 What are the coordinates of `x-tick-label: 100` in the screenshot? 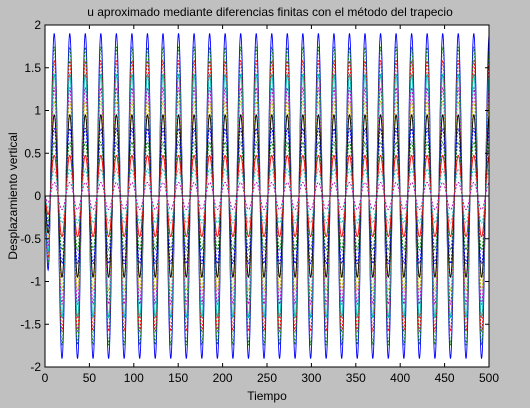 It's located at (134, 378).